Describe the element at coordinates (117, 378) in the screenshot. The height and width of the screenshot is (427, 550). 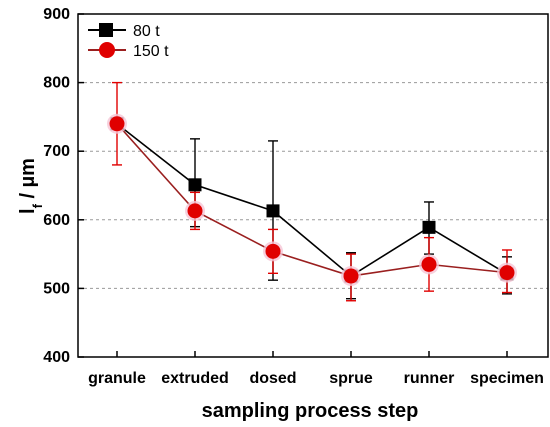
I see `x-tick-label-granule: granule` at that location.